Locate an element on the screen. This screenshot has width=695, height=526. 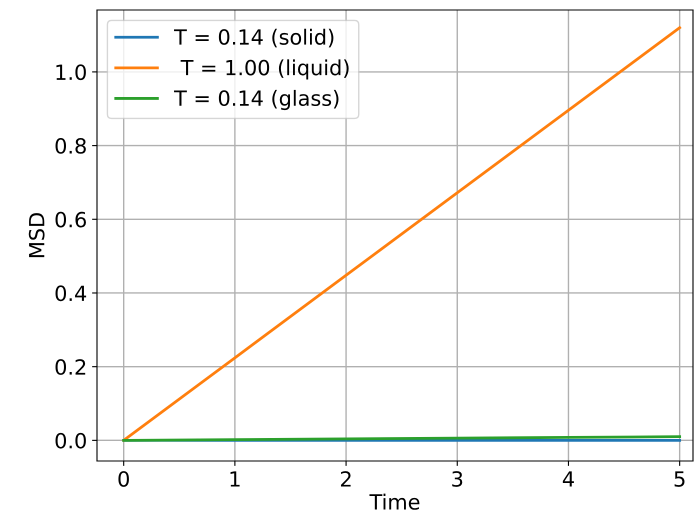
x-tick-label: 0 is located at coordinates (123, 479).